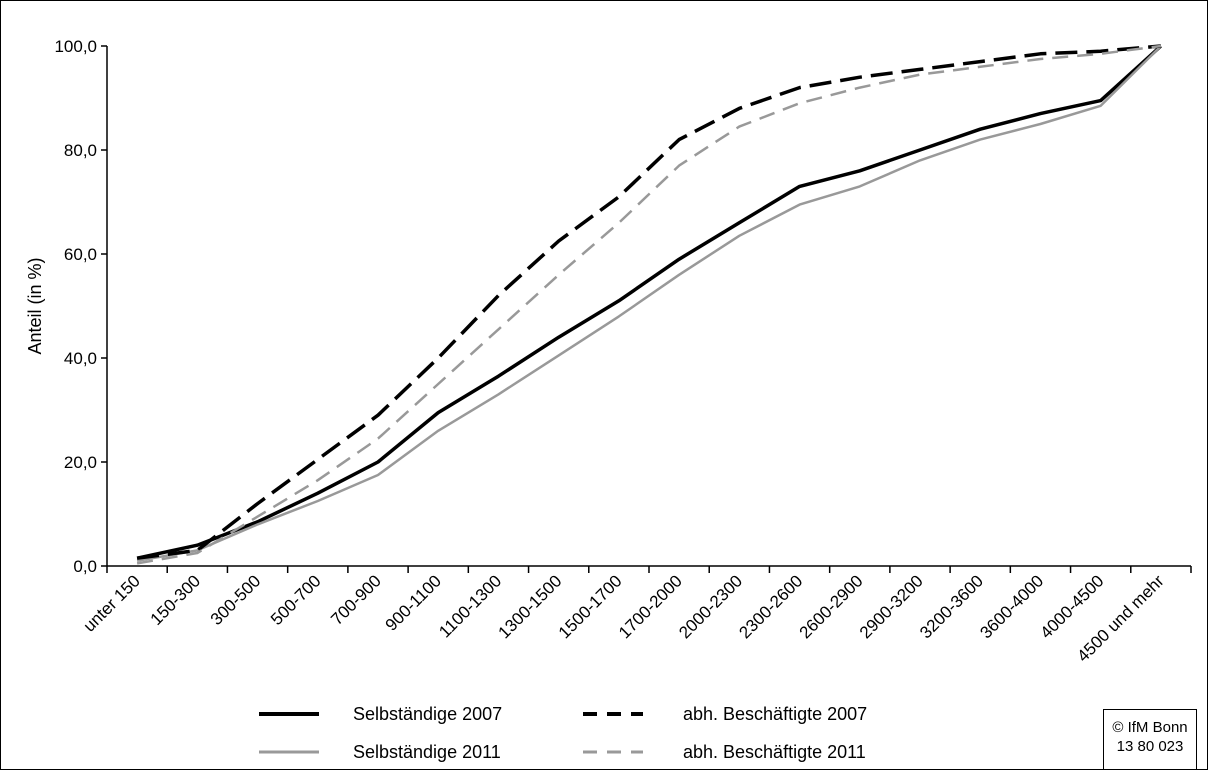 This screenshot has width=1208, height=774. I want to click on x-tick-label: 3600-4000, so click(1011, 606).